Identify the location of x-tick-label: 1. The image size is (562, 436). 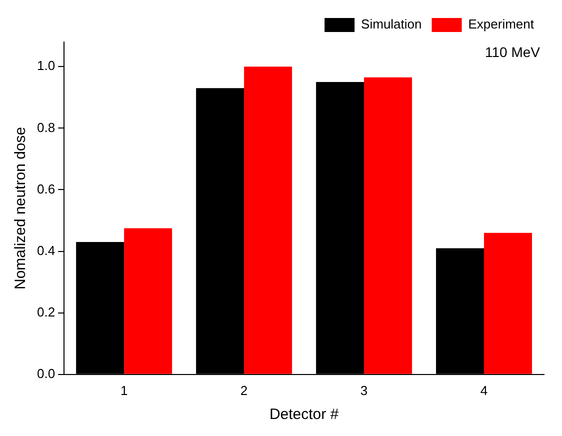
(124, 390).